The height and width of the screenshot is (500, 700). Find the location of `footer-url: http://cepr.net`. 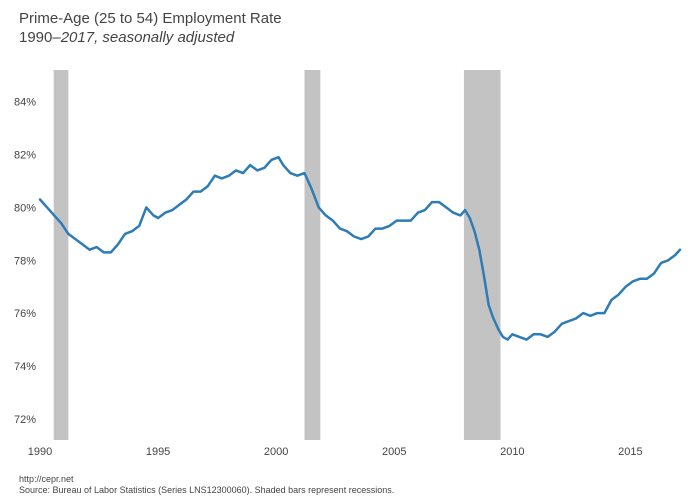

footer-url: http://cepr.net is located at coordinates (46, 479).